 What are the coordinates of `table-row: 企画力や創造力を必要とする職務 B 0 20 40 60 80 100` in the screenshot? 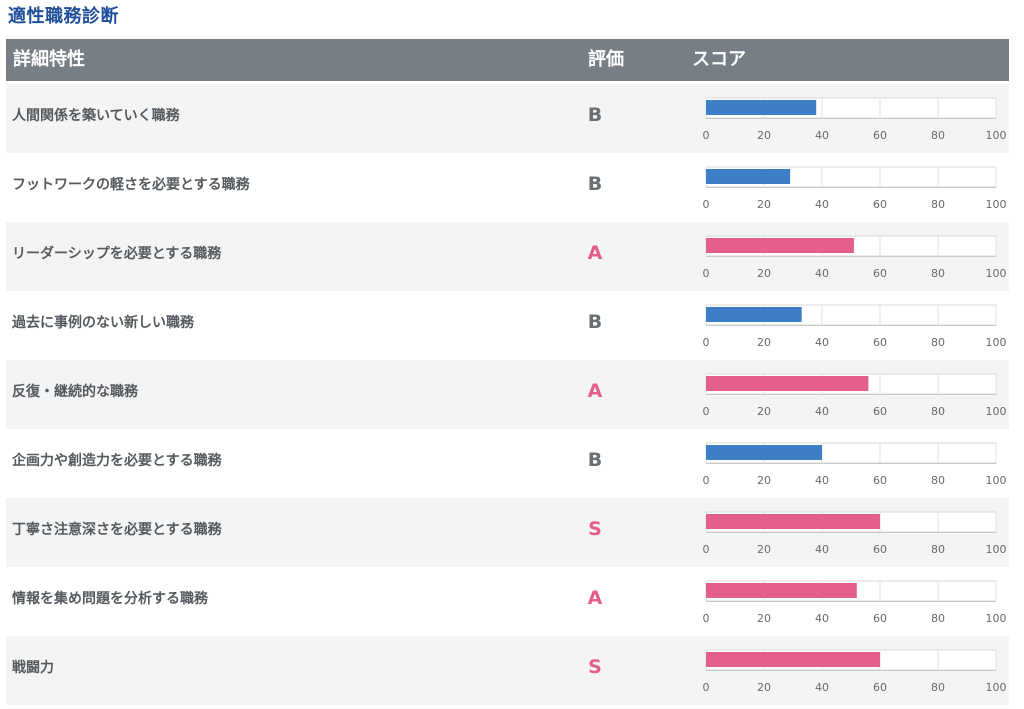 It's located at (507, 463).